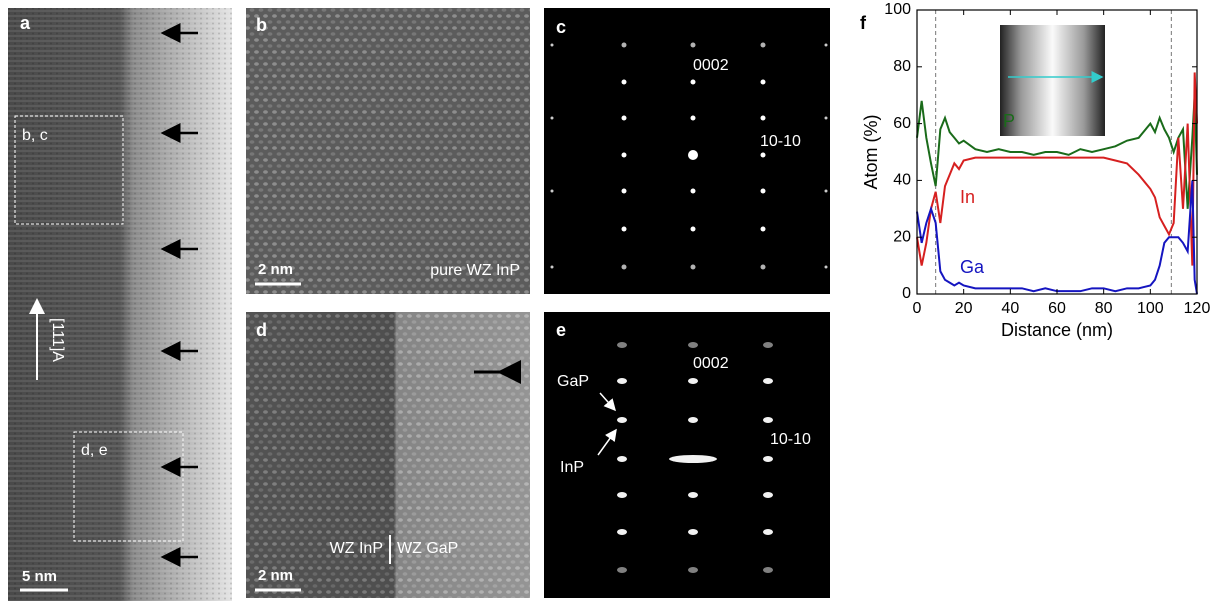  Describe the element at coordinates (871, 151) in the screenshot. I see `y-axis-label: Atom (%)` at that location.